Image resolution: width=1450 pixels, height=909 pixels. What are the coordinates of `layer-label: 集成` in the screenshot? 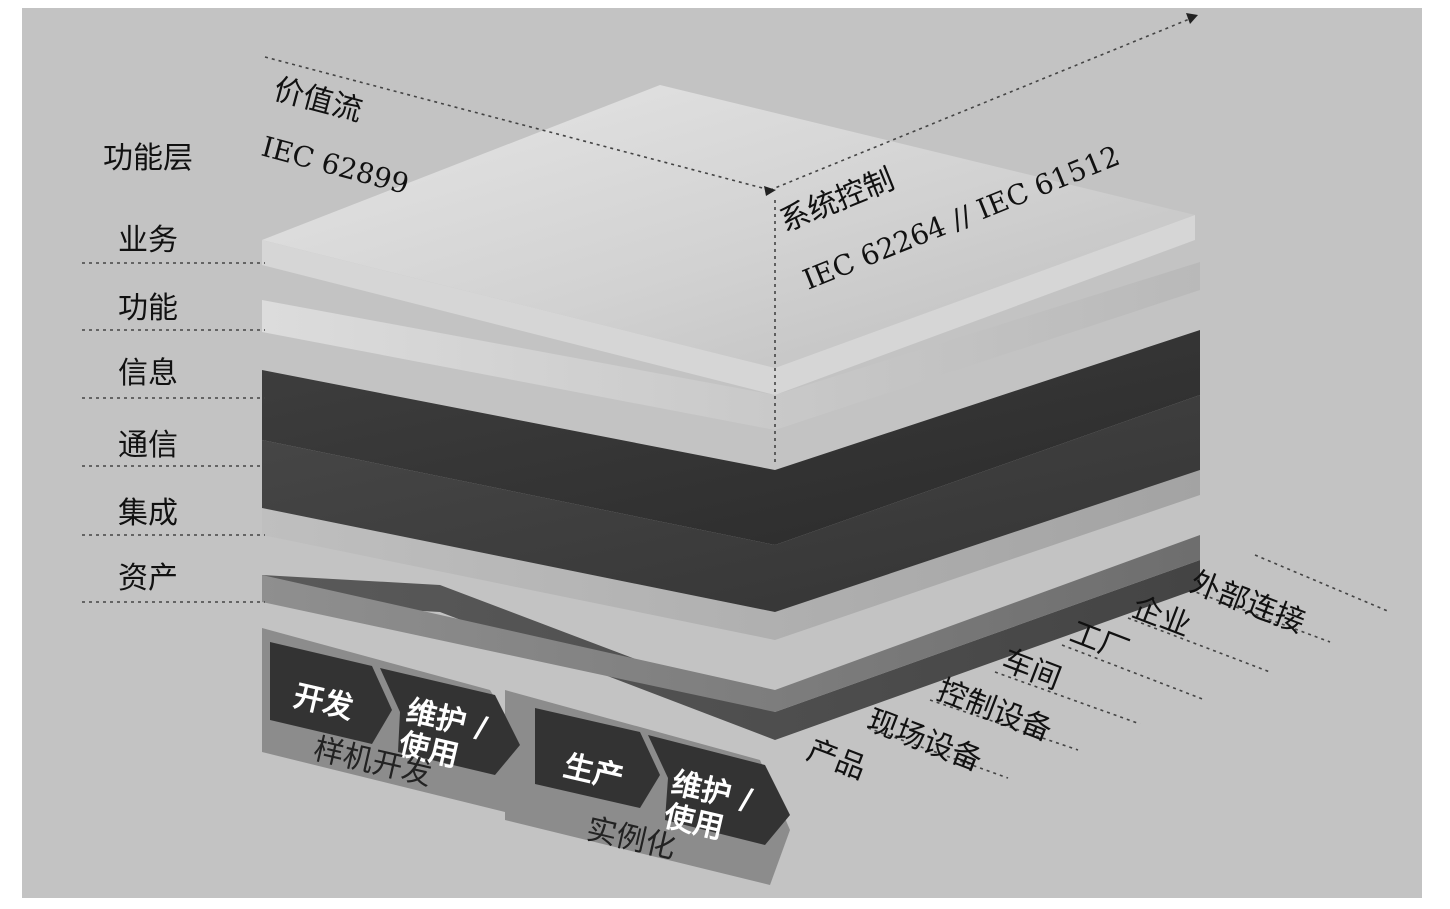 It's located at (148, 513).